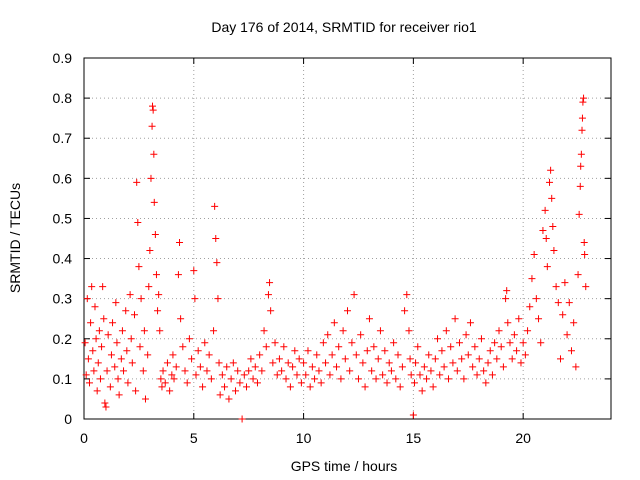  Describe the element at coordinates (414, 438) in the screenshot. I see `x-tick-label: 15` at that location.